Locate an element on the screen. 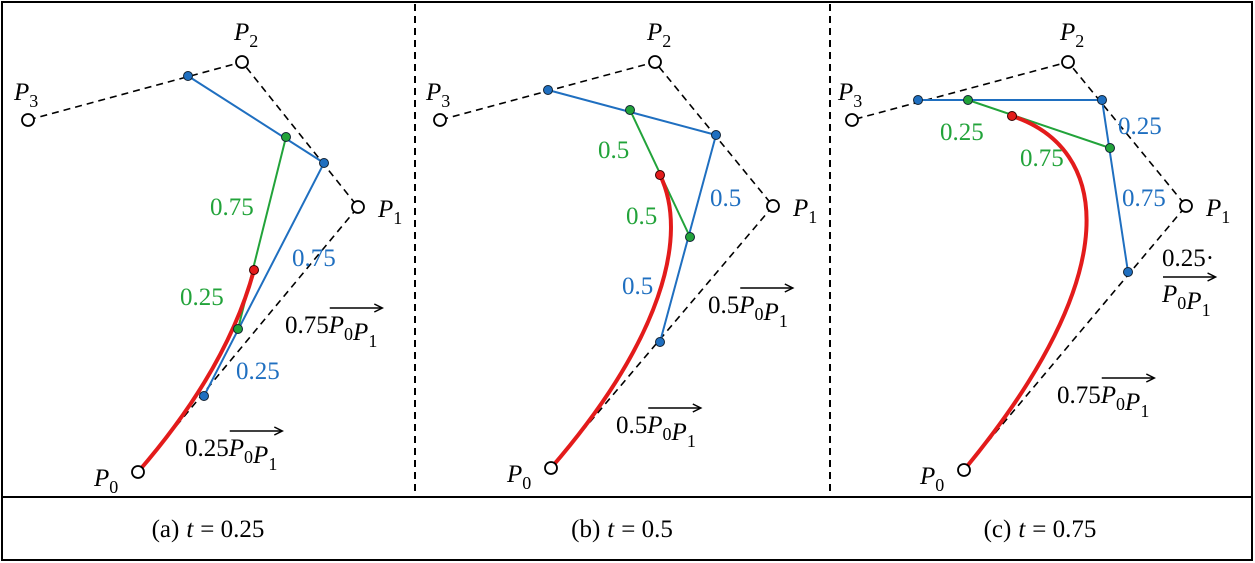  caption: (b) t = 0.5 is located at coordinates (622, 529).